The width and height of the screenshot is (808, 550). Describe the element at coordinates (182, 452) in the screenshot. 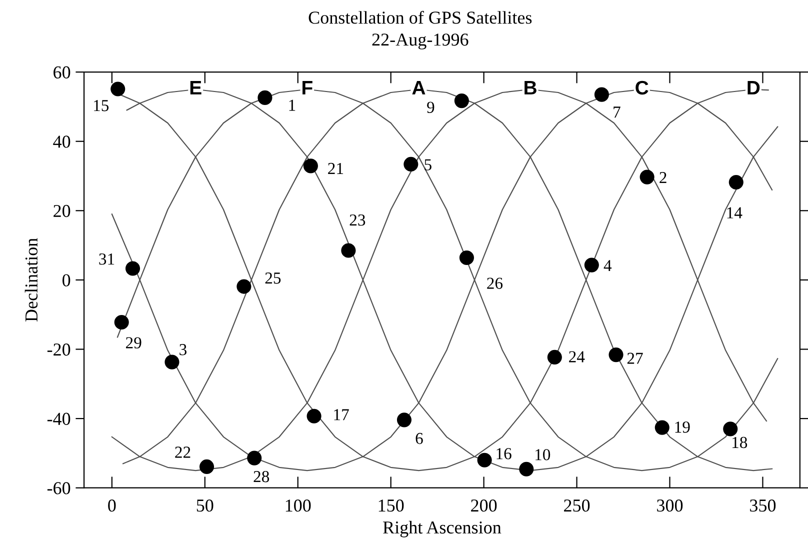

I see `annotation: 22` at that location.